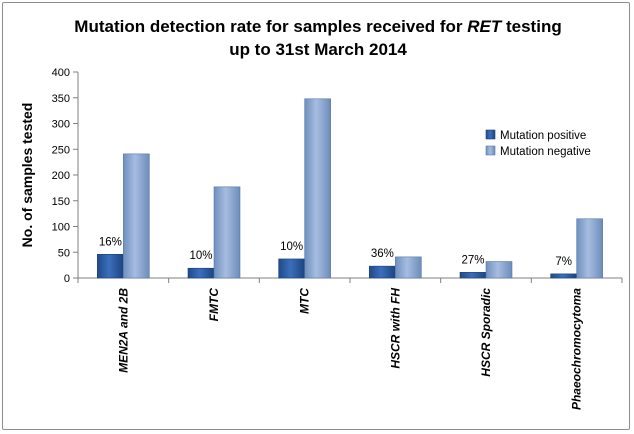 This screenshot has width=634, height=434. Describe the element at coordinates (543, 136) in the screenshot. I see `legend-entry: Mutation positive` at that location.